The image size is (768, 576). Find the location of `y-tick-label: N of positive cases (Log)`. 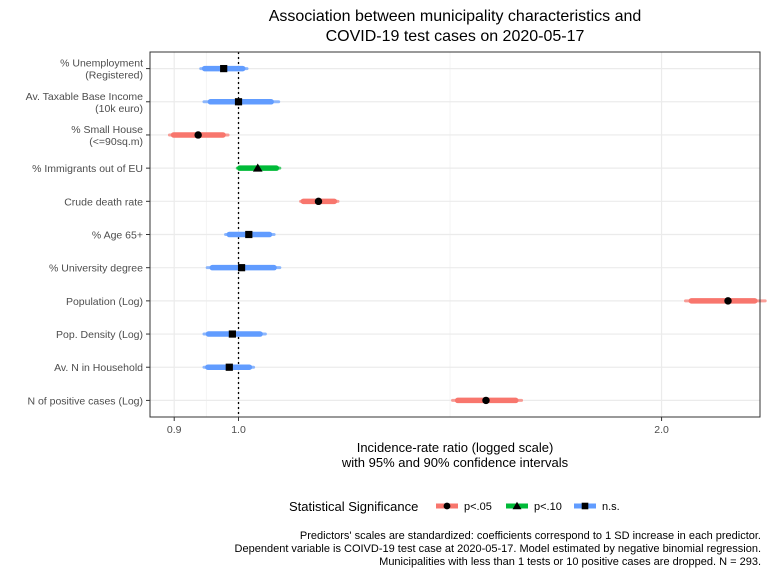

y-tick-label: N of positive cases (Log) is located at coordinates (85, 401).